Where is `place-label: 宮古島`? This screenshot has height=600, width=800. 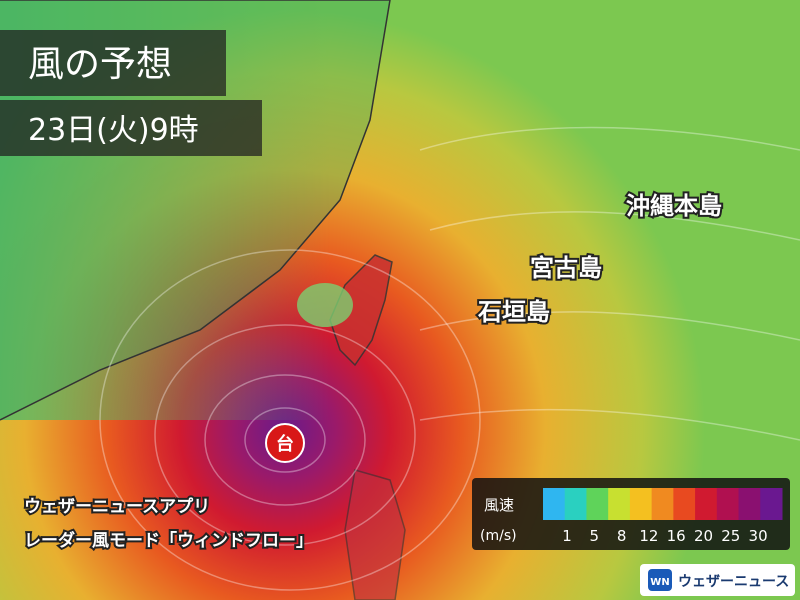
place-label: 宮古島 is located at coordinates (566, 268).